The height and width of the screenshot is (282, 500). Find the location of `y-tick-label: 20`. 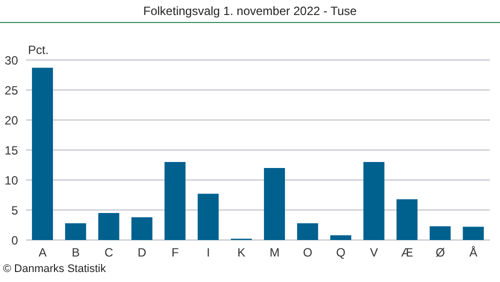

y-tick-label: 20 is located at coordinates (11, 120).